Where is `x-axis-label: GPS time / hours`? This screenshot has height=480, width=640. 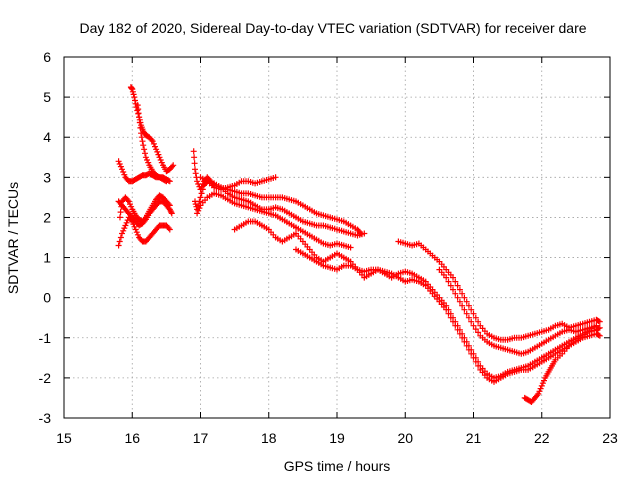
x-axis-label: GPS time / hours is located at coordinates (337, 466).